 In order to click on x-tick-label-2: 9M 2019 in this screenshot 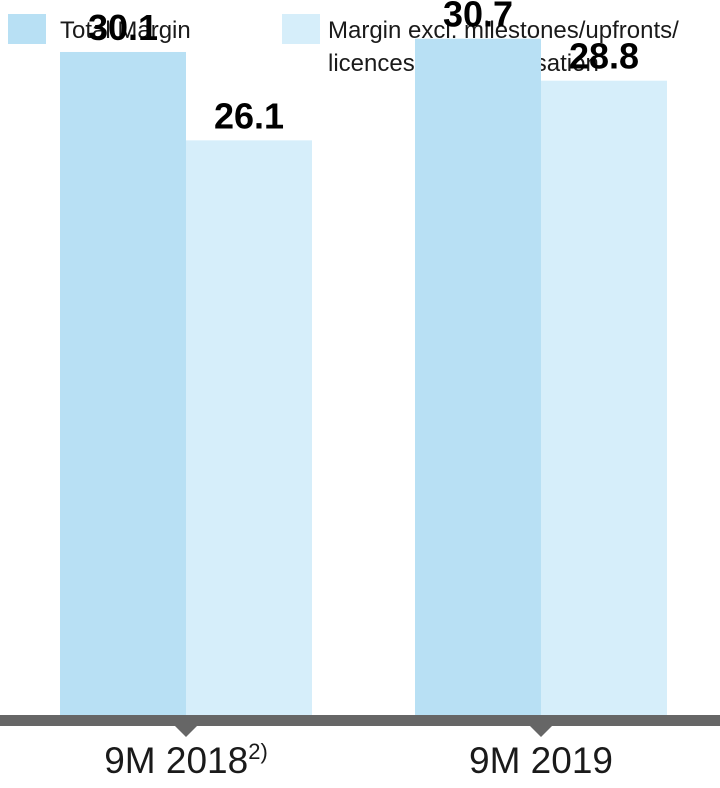, I will do `click(541, 760)`.